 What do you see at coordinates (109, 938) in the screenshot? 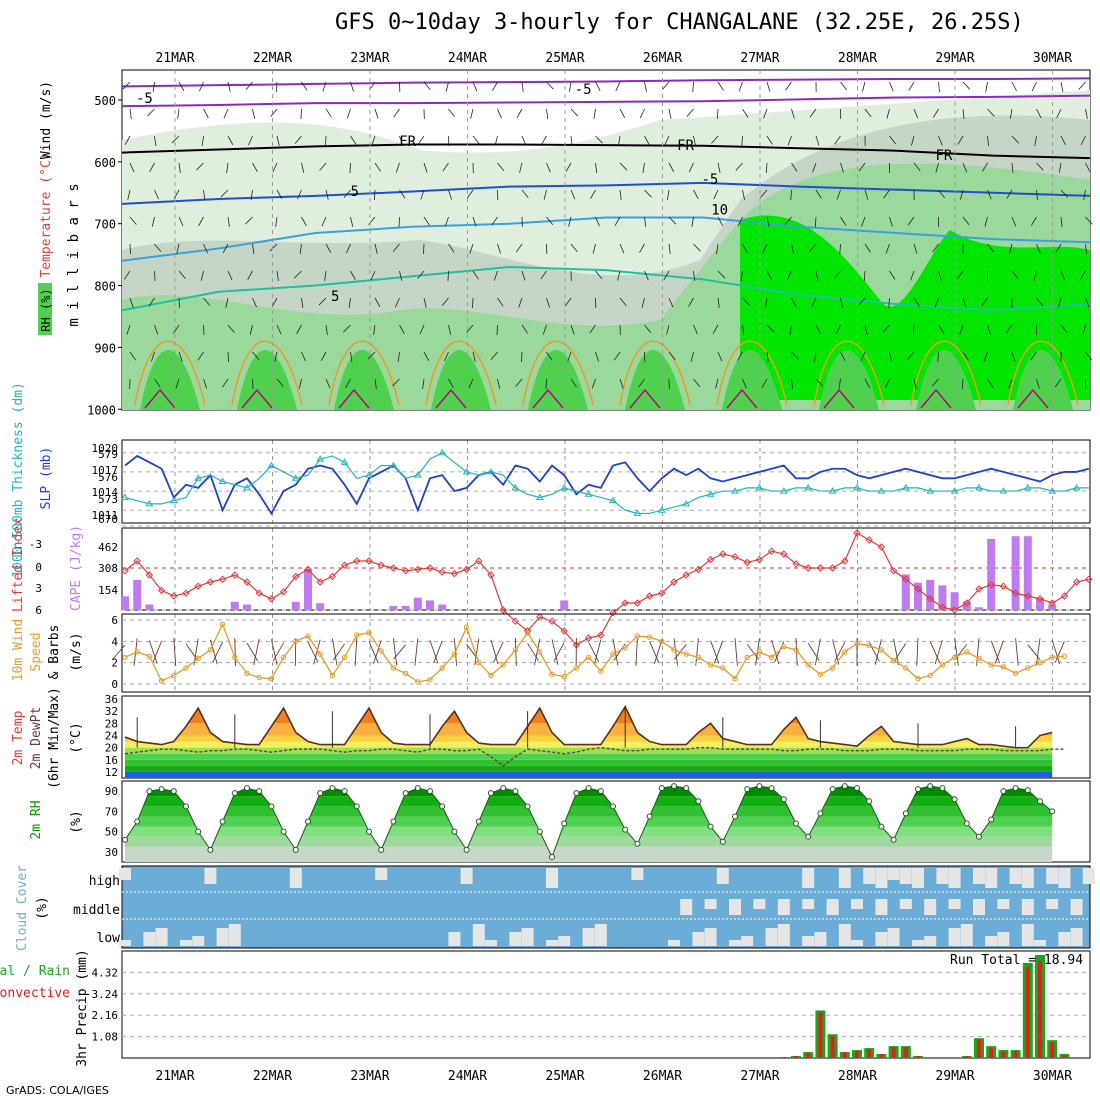
I see `cloud-row-label: low` at bounding box center [109, 938].